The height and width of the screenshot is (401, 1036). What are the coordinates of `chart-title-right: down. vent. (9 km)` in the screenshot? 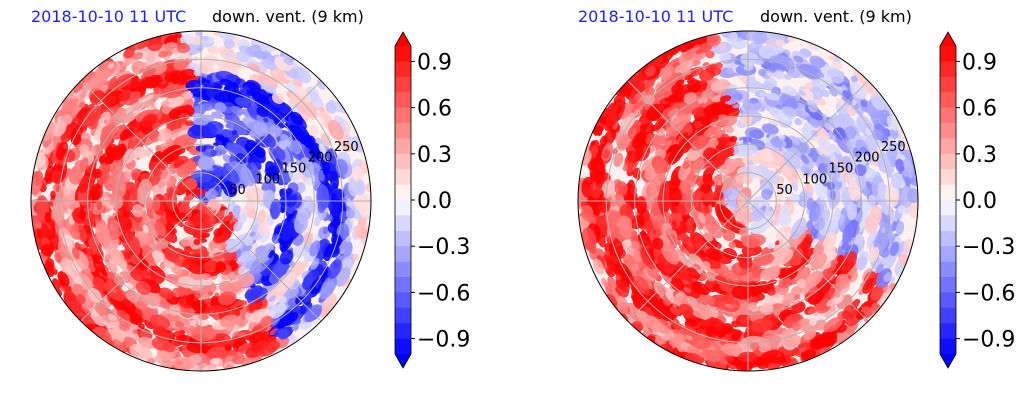 It's located at (836, 16).